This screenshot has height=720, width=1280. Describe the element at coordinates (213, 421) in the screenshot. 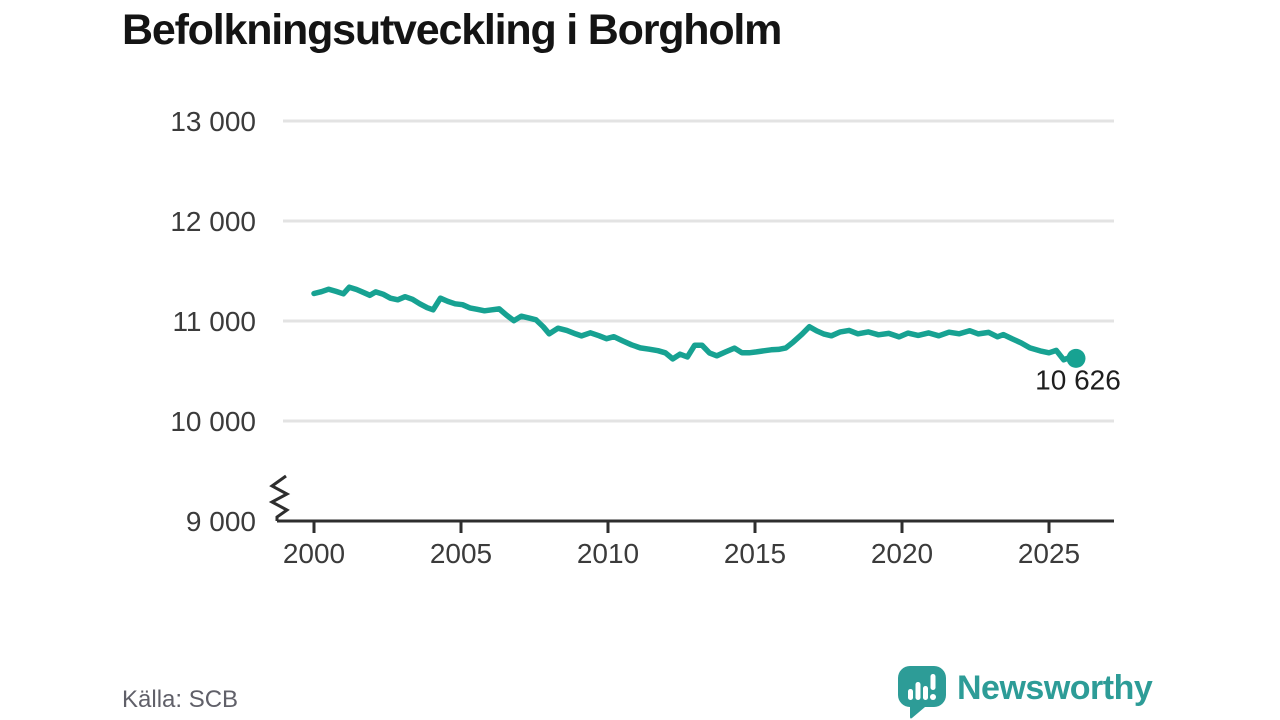

I see `y-tick-label: 10 000` at that location.